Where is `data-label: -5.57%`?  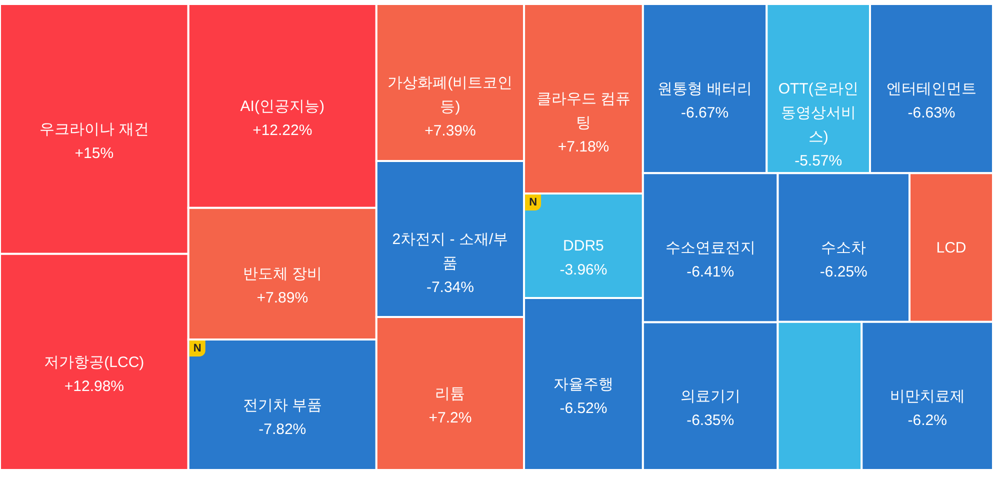
data-label: -5.57% is located at coordinates (818, 161).